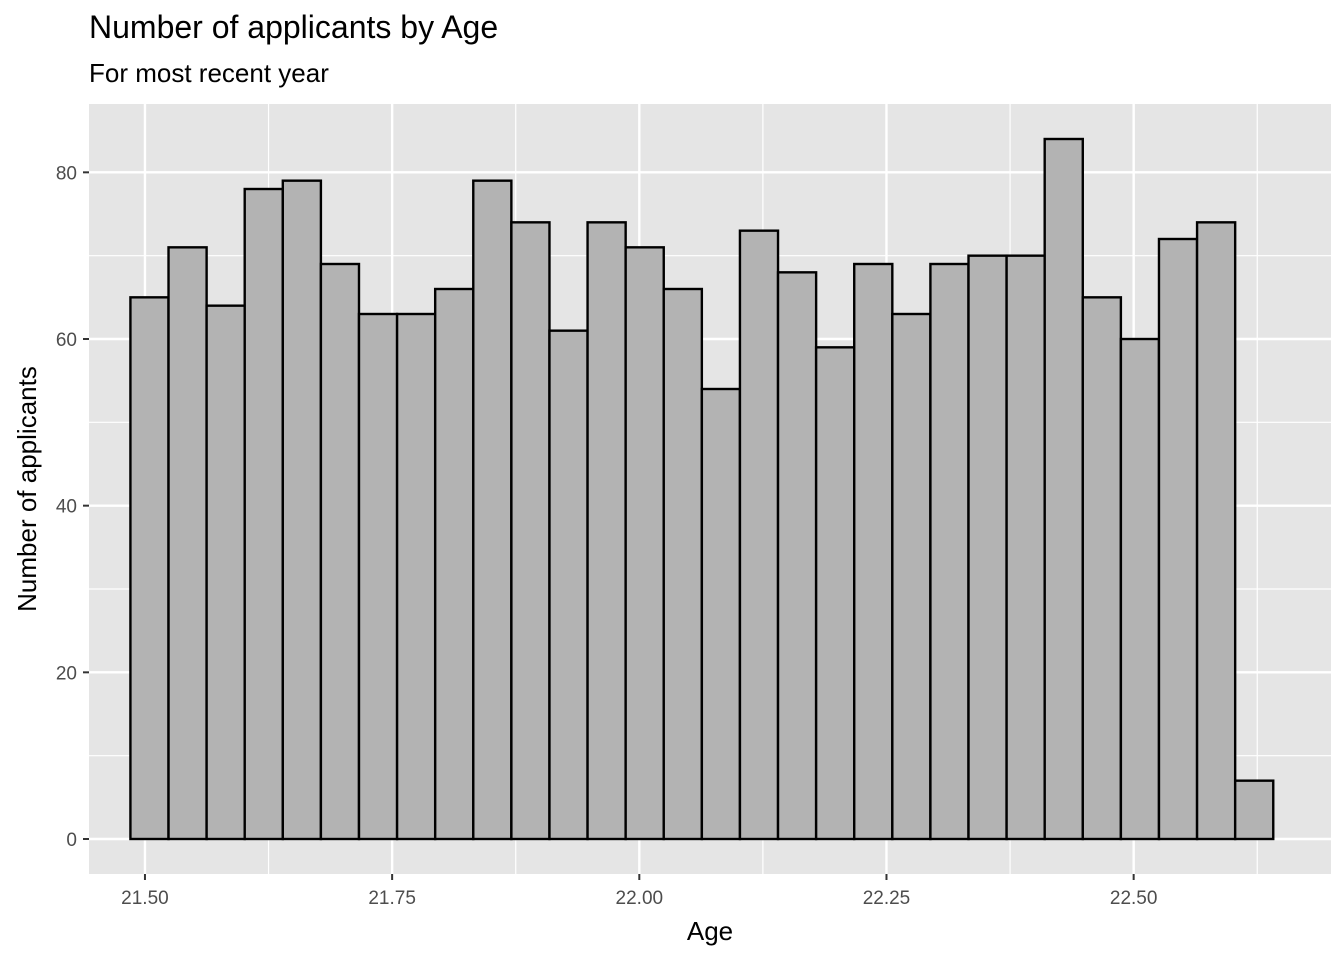 This screenshot has height=960, width=1344. What do you see at coordinates (294, 27) in the screenshot?
I see `chart-title: Number of applicants by Age` at bounding box center [294, 27].